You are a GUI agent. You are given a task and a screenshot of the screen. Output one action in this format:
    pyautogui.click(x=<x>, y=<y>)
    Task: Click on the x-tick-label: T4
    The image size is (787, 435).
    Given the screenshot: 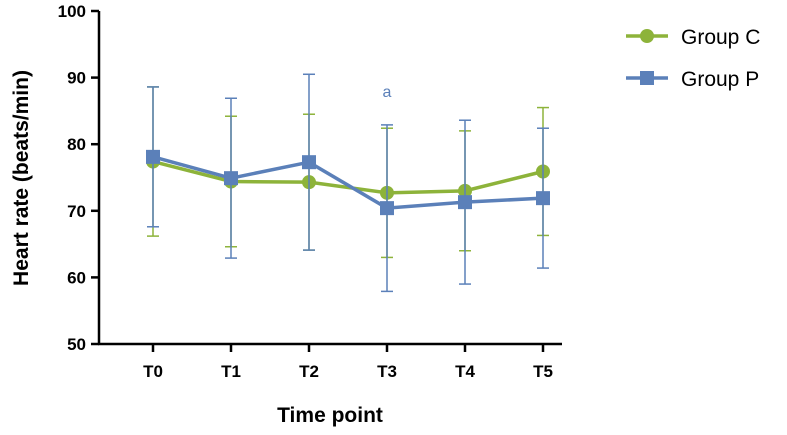 What is the action you would take?
    pyautogui.click(x=465, y=371)
    